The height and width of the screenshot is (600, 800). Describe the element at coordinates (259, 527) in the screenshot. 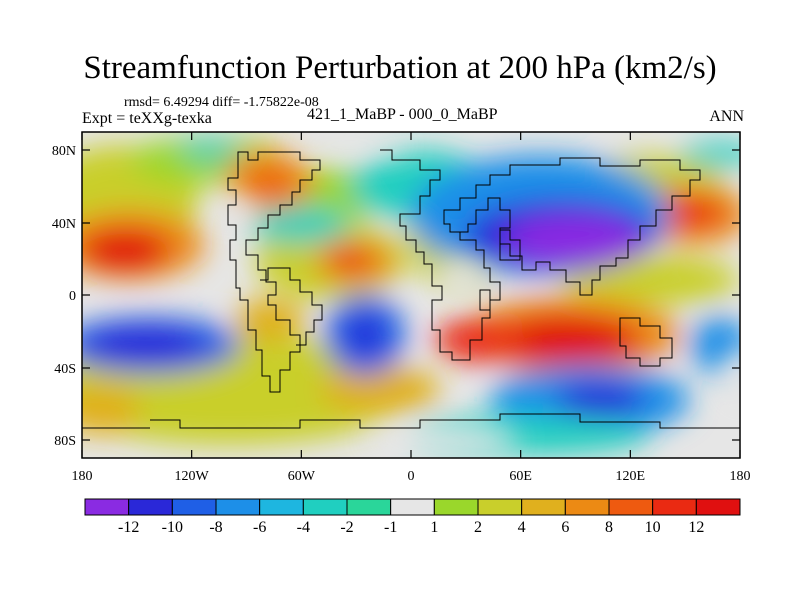

I see `colorbar-label: -6` at that location.